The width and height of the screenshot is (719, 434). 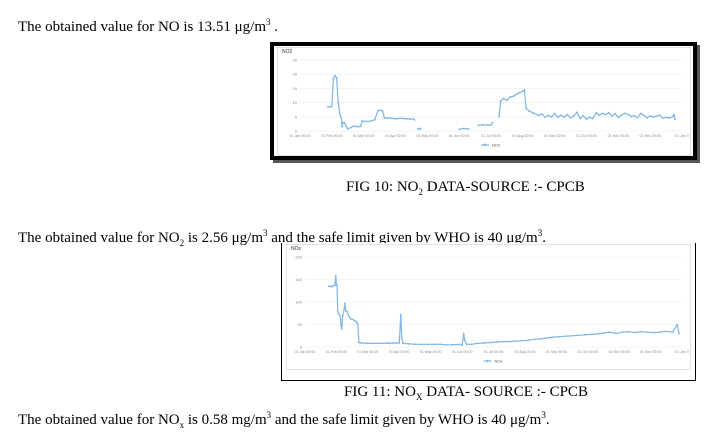 I want to click on y-tick-label: 200, so click(x=298, y=257).